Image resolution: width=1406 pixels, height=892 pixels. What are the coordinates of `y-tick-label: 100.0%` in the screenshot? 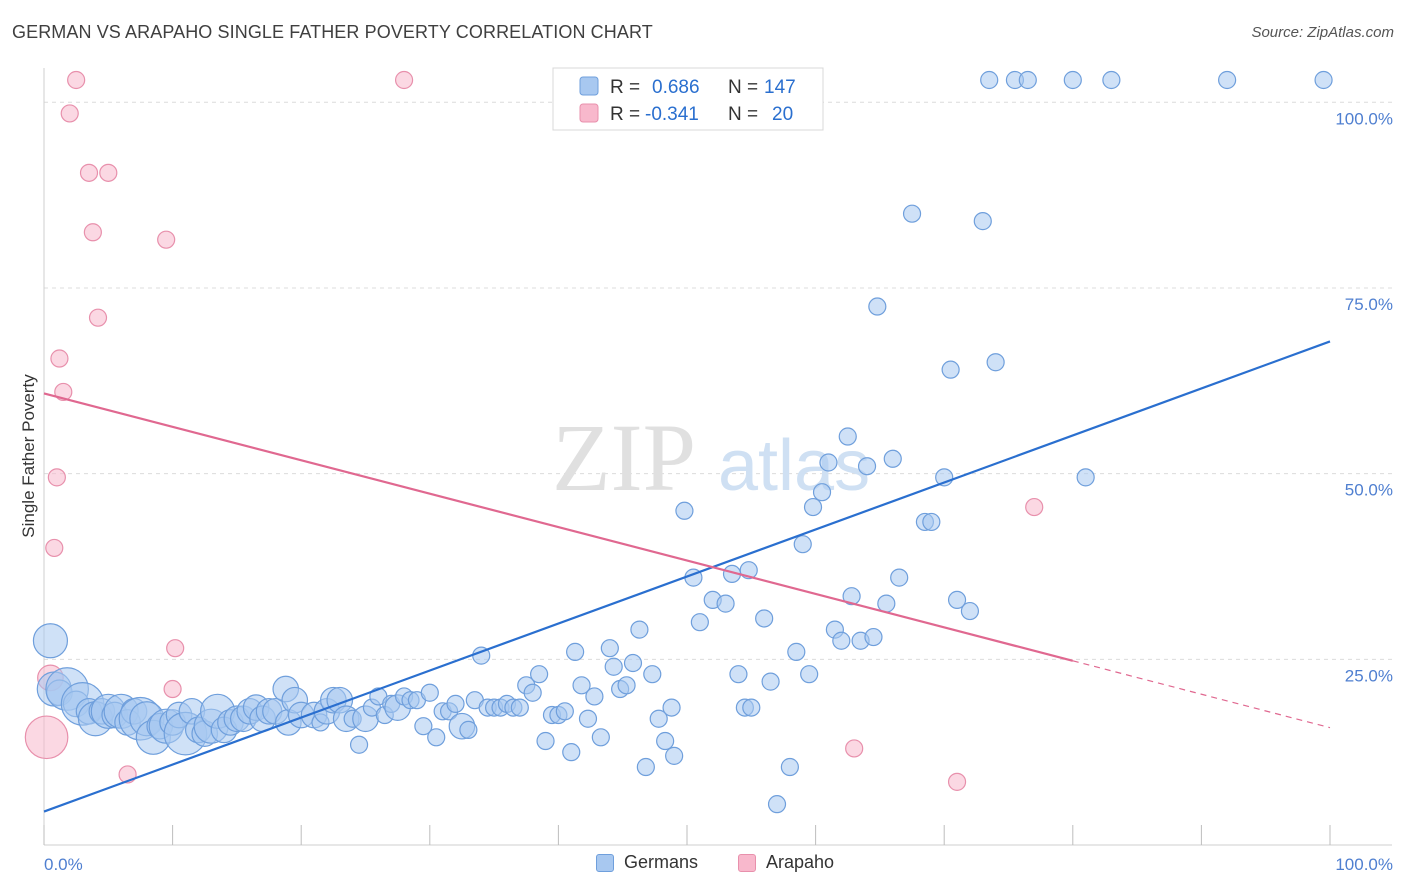 It's located at (1364, 118).